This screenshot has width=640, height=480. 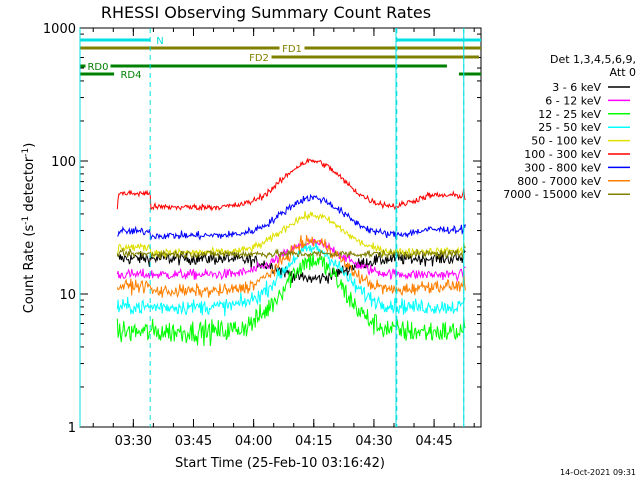 What do you see at coordinates (133, 441) in the screenshot?
I see `x-tick-label: 03:30` at bounding box center [133, 441].